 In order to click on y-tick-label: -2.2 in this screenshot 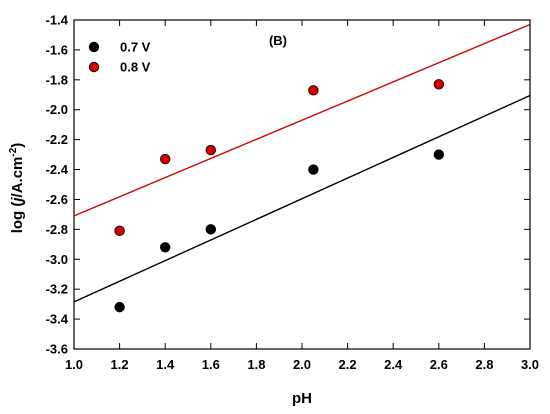, I will do `click(57, 139)`.